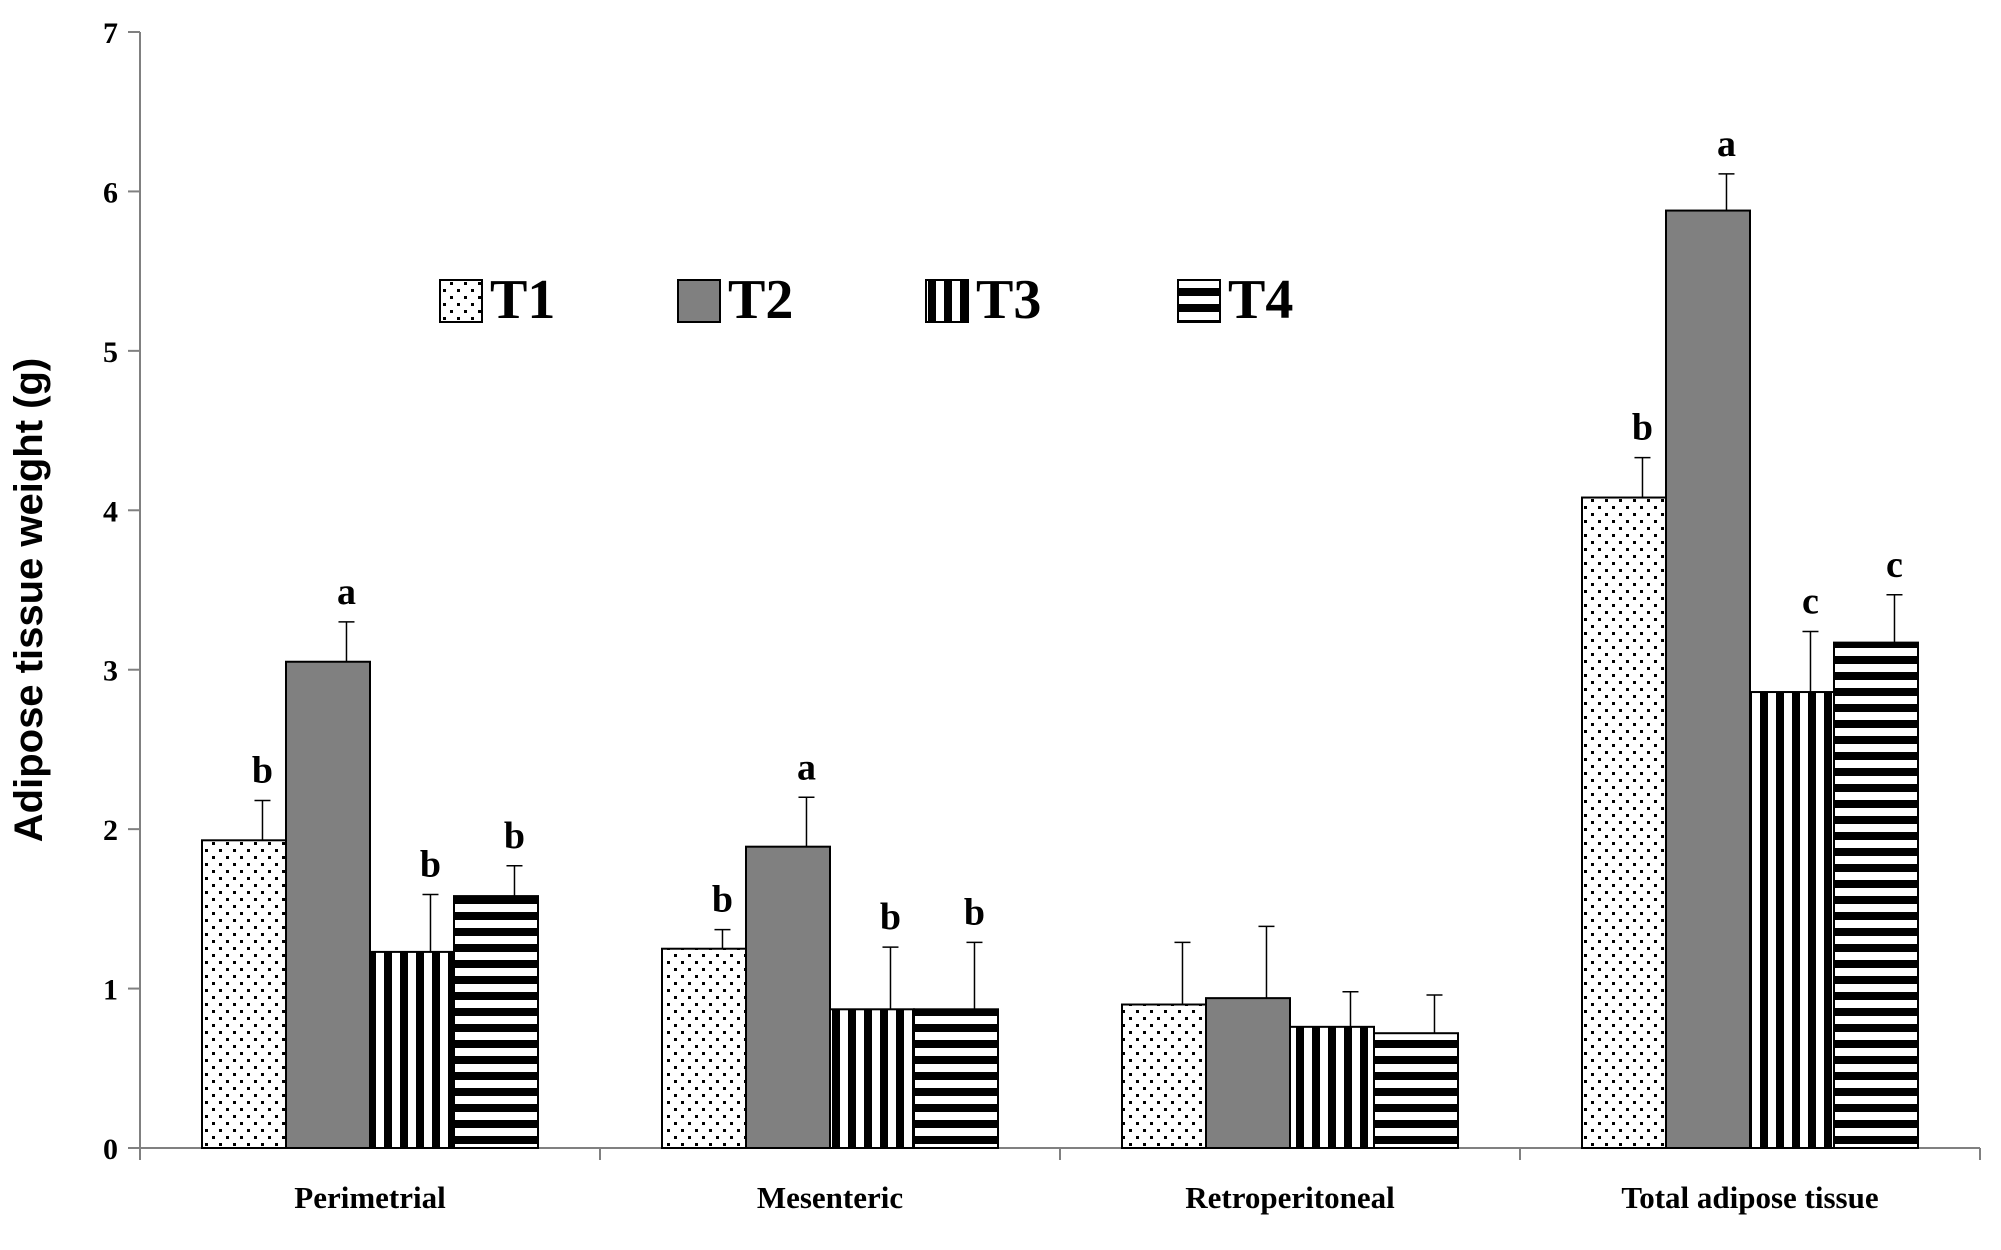  Describe the element at coordinates (1260, 300) in the screenshot. I see `legend-label-t4: T4` at that location.